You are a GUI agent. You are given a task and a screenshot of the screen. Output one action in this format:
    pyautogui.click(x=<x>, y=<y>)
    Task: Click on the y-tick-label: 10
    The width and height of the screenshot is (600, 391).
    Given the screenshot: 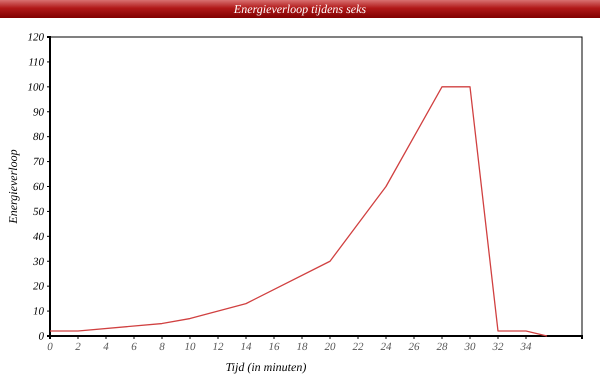 What is the action you would take?
    pyautogui.click(x=38, y=312)
    